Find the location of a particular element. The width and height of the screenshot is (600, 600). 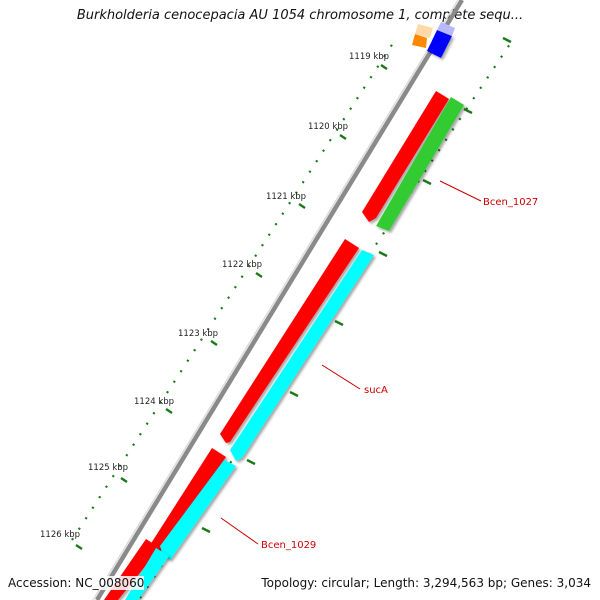

top-features is located at coordinates (433, 40).